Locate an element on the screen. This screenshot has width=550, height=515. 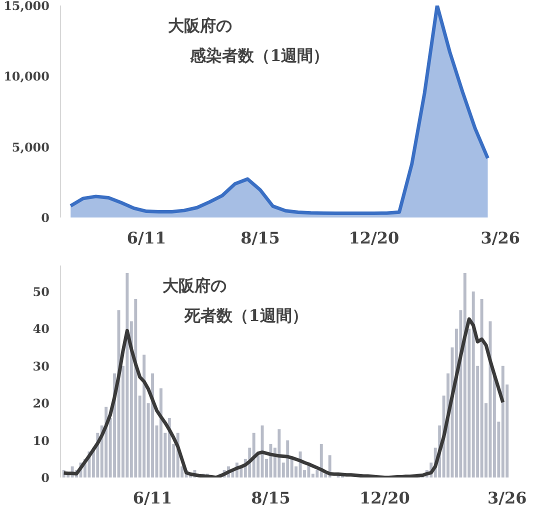
y-tick-label: 30 is located at coordinates (41, 366).